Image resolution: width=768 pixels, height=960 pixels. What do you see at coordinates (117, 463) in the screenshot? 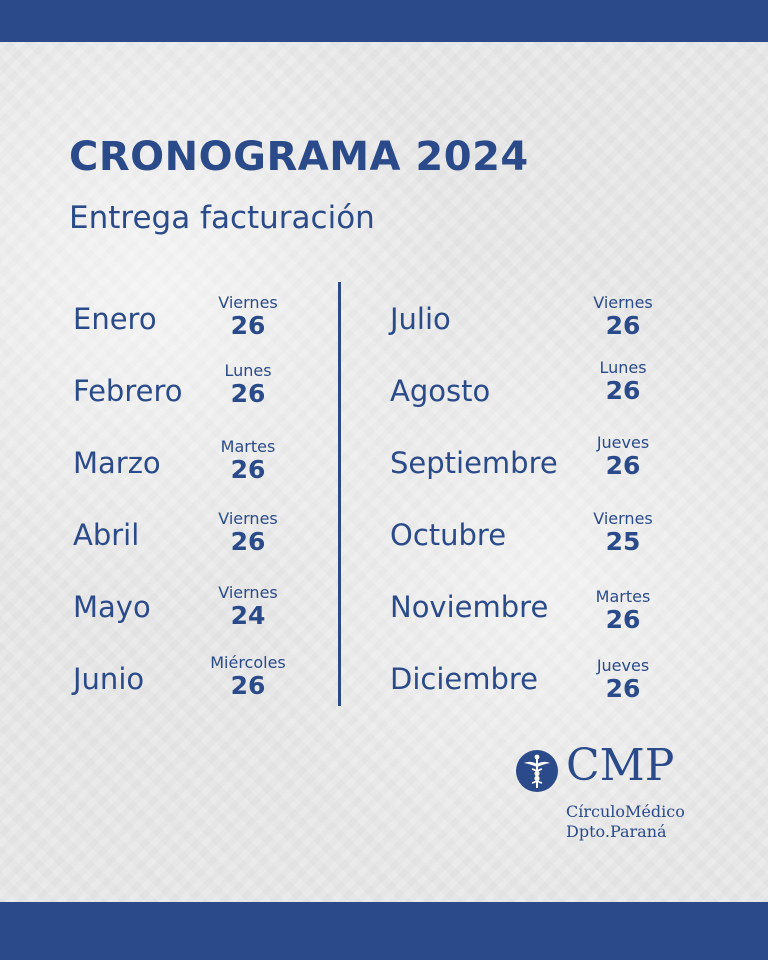
I see `month-label-marzo: Marzo` at bounding box center [117, 463].